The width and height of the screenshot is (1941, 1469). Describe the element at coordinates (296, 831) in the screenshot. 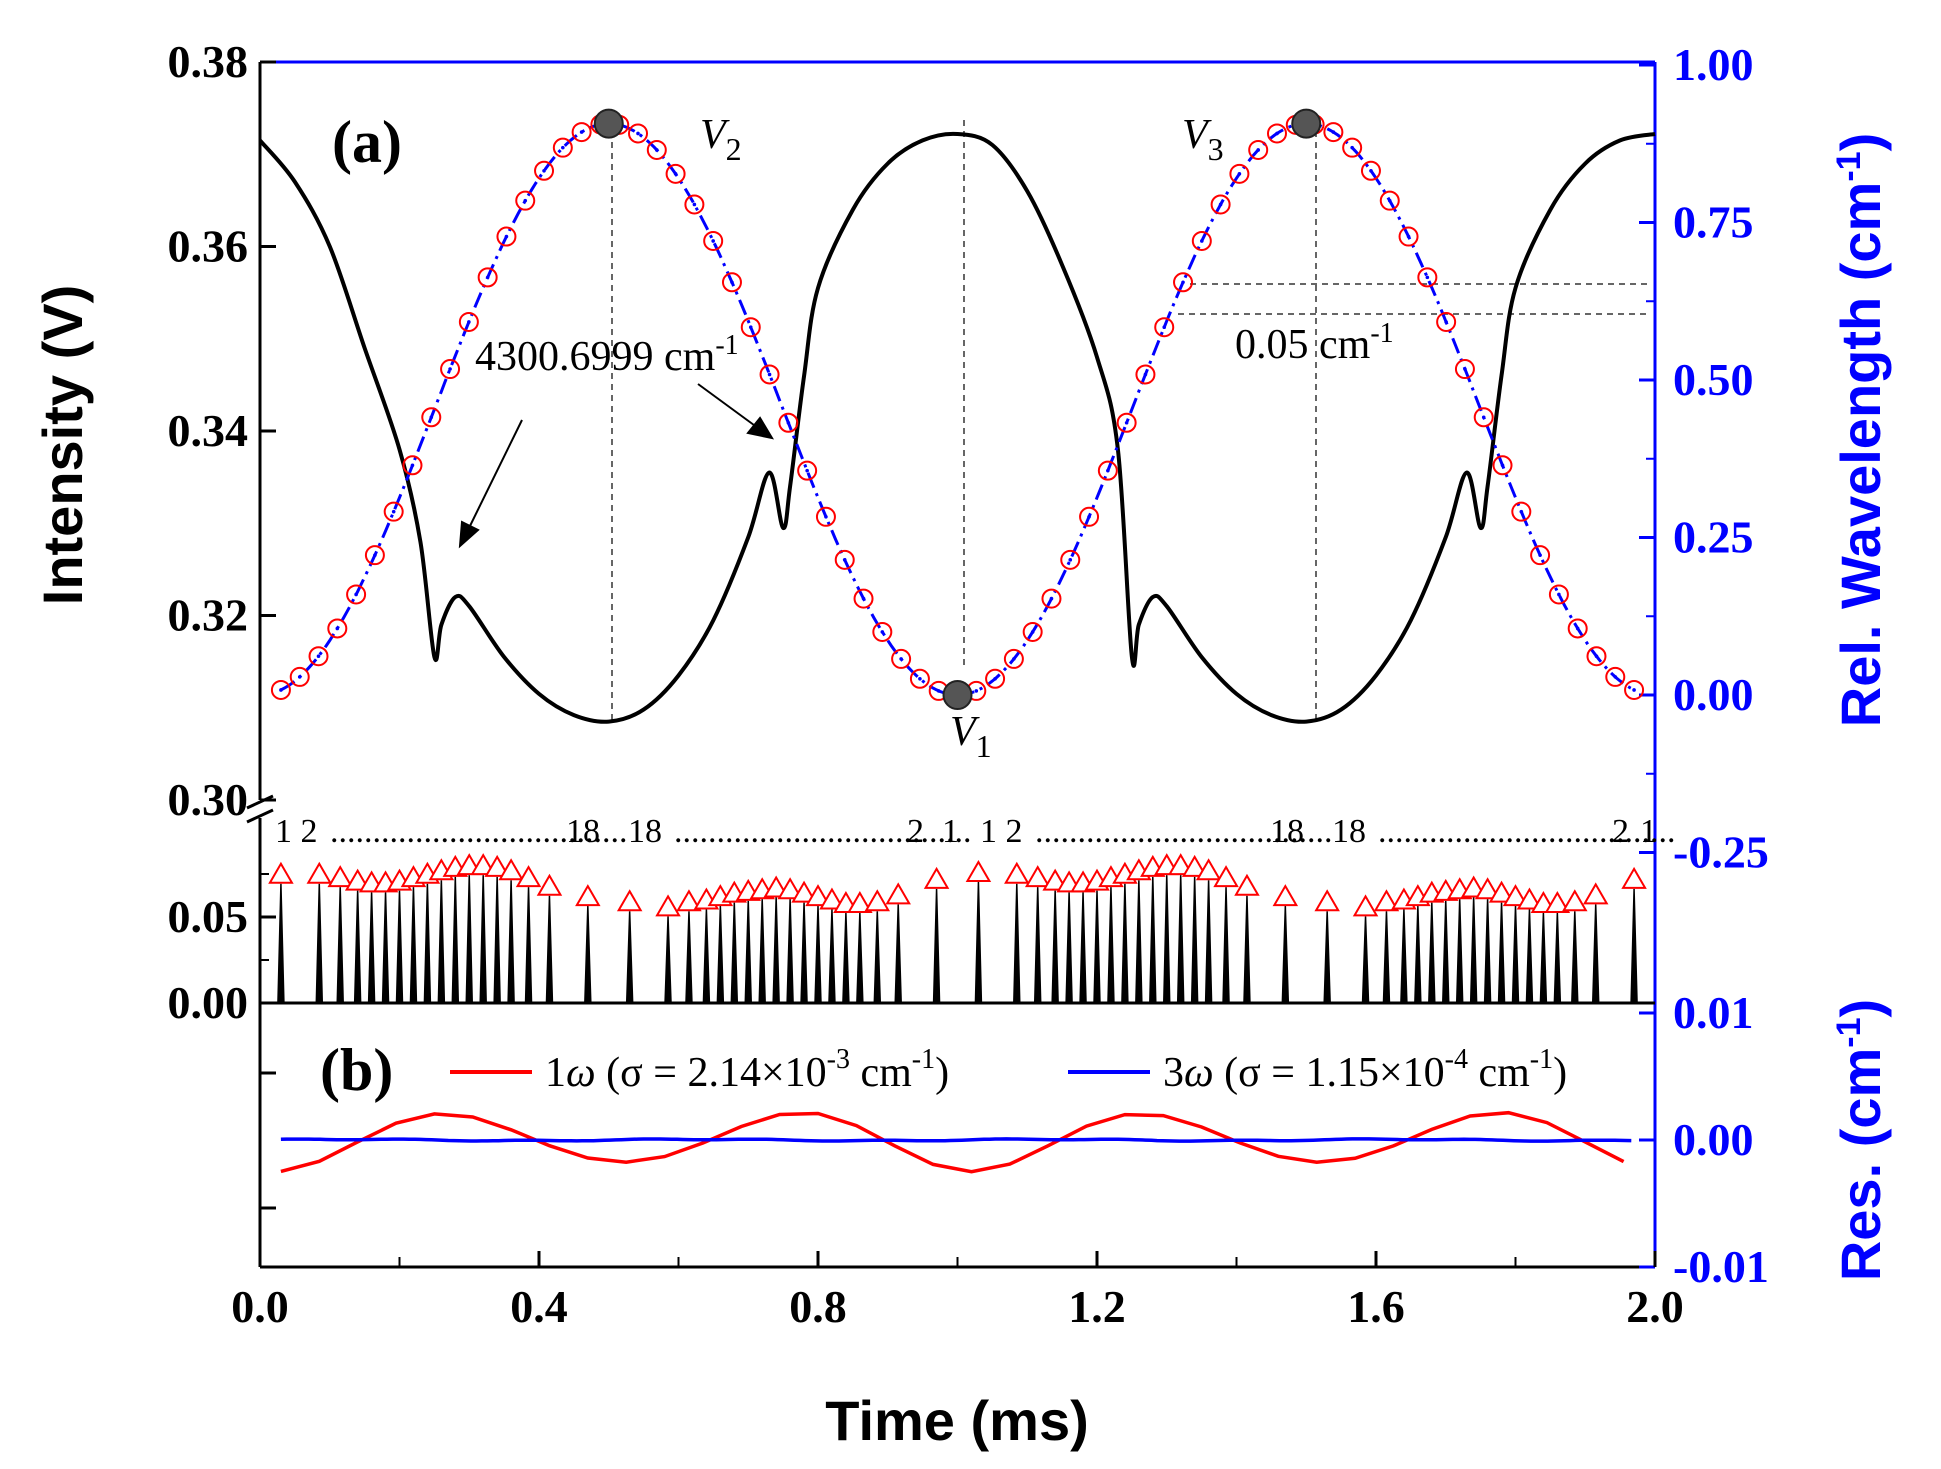

I see `seq-label-1-2: 1 2` at that location.